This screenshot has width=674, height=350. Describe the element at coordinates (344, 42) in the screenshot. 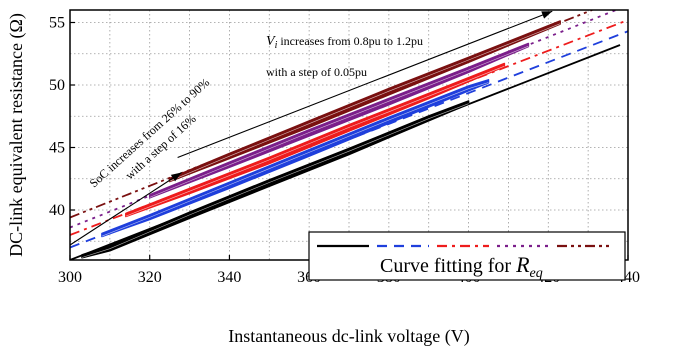

I see `annotation-vi: Vi increases from 0.8pu to 1.2pu` at that location.